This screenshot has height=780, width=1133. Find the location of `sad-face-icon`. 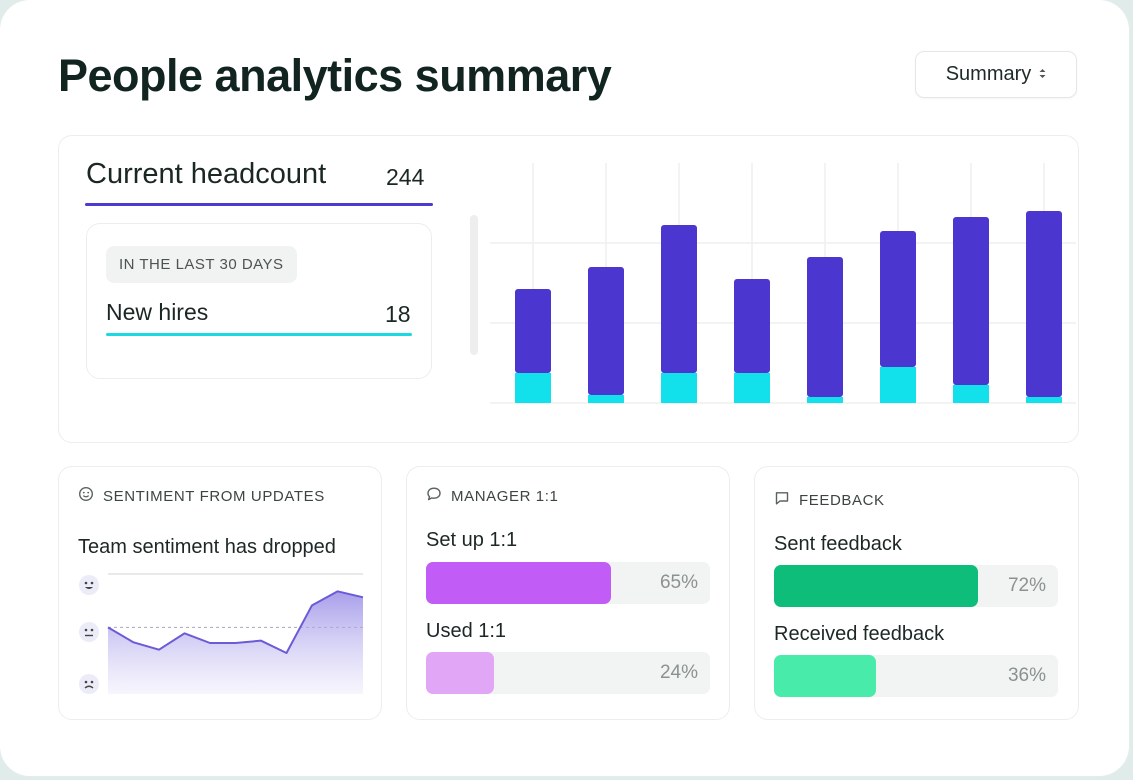

sad-face-icon is located at coordinates (89, 684).